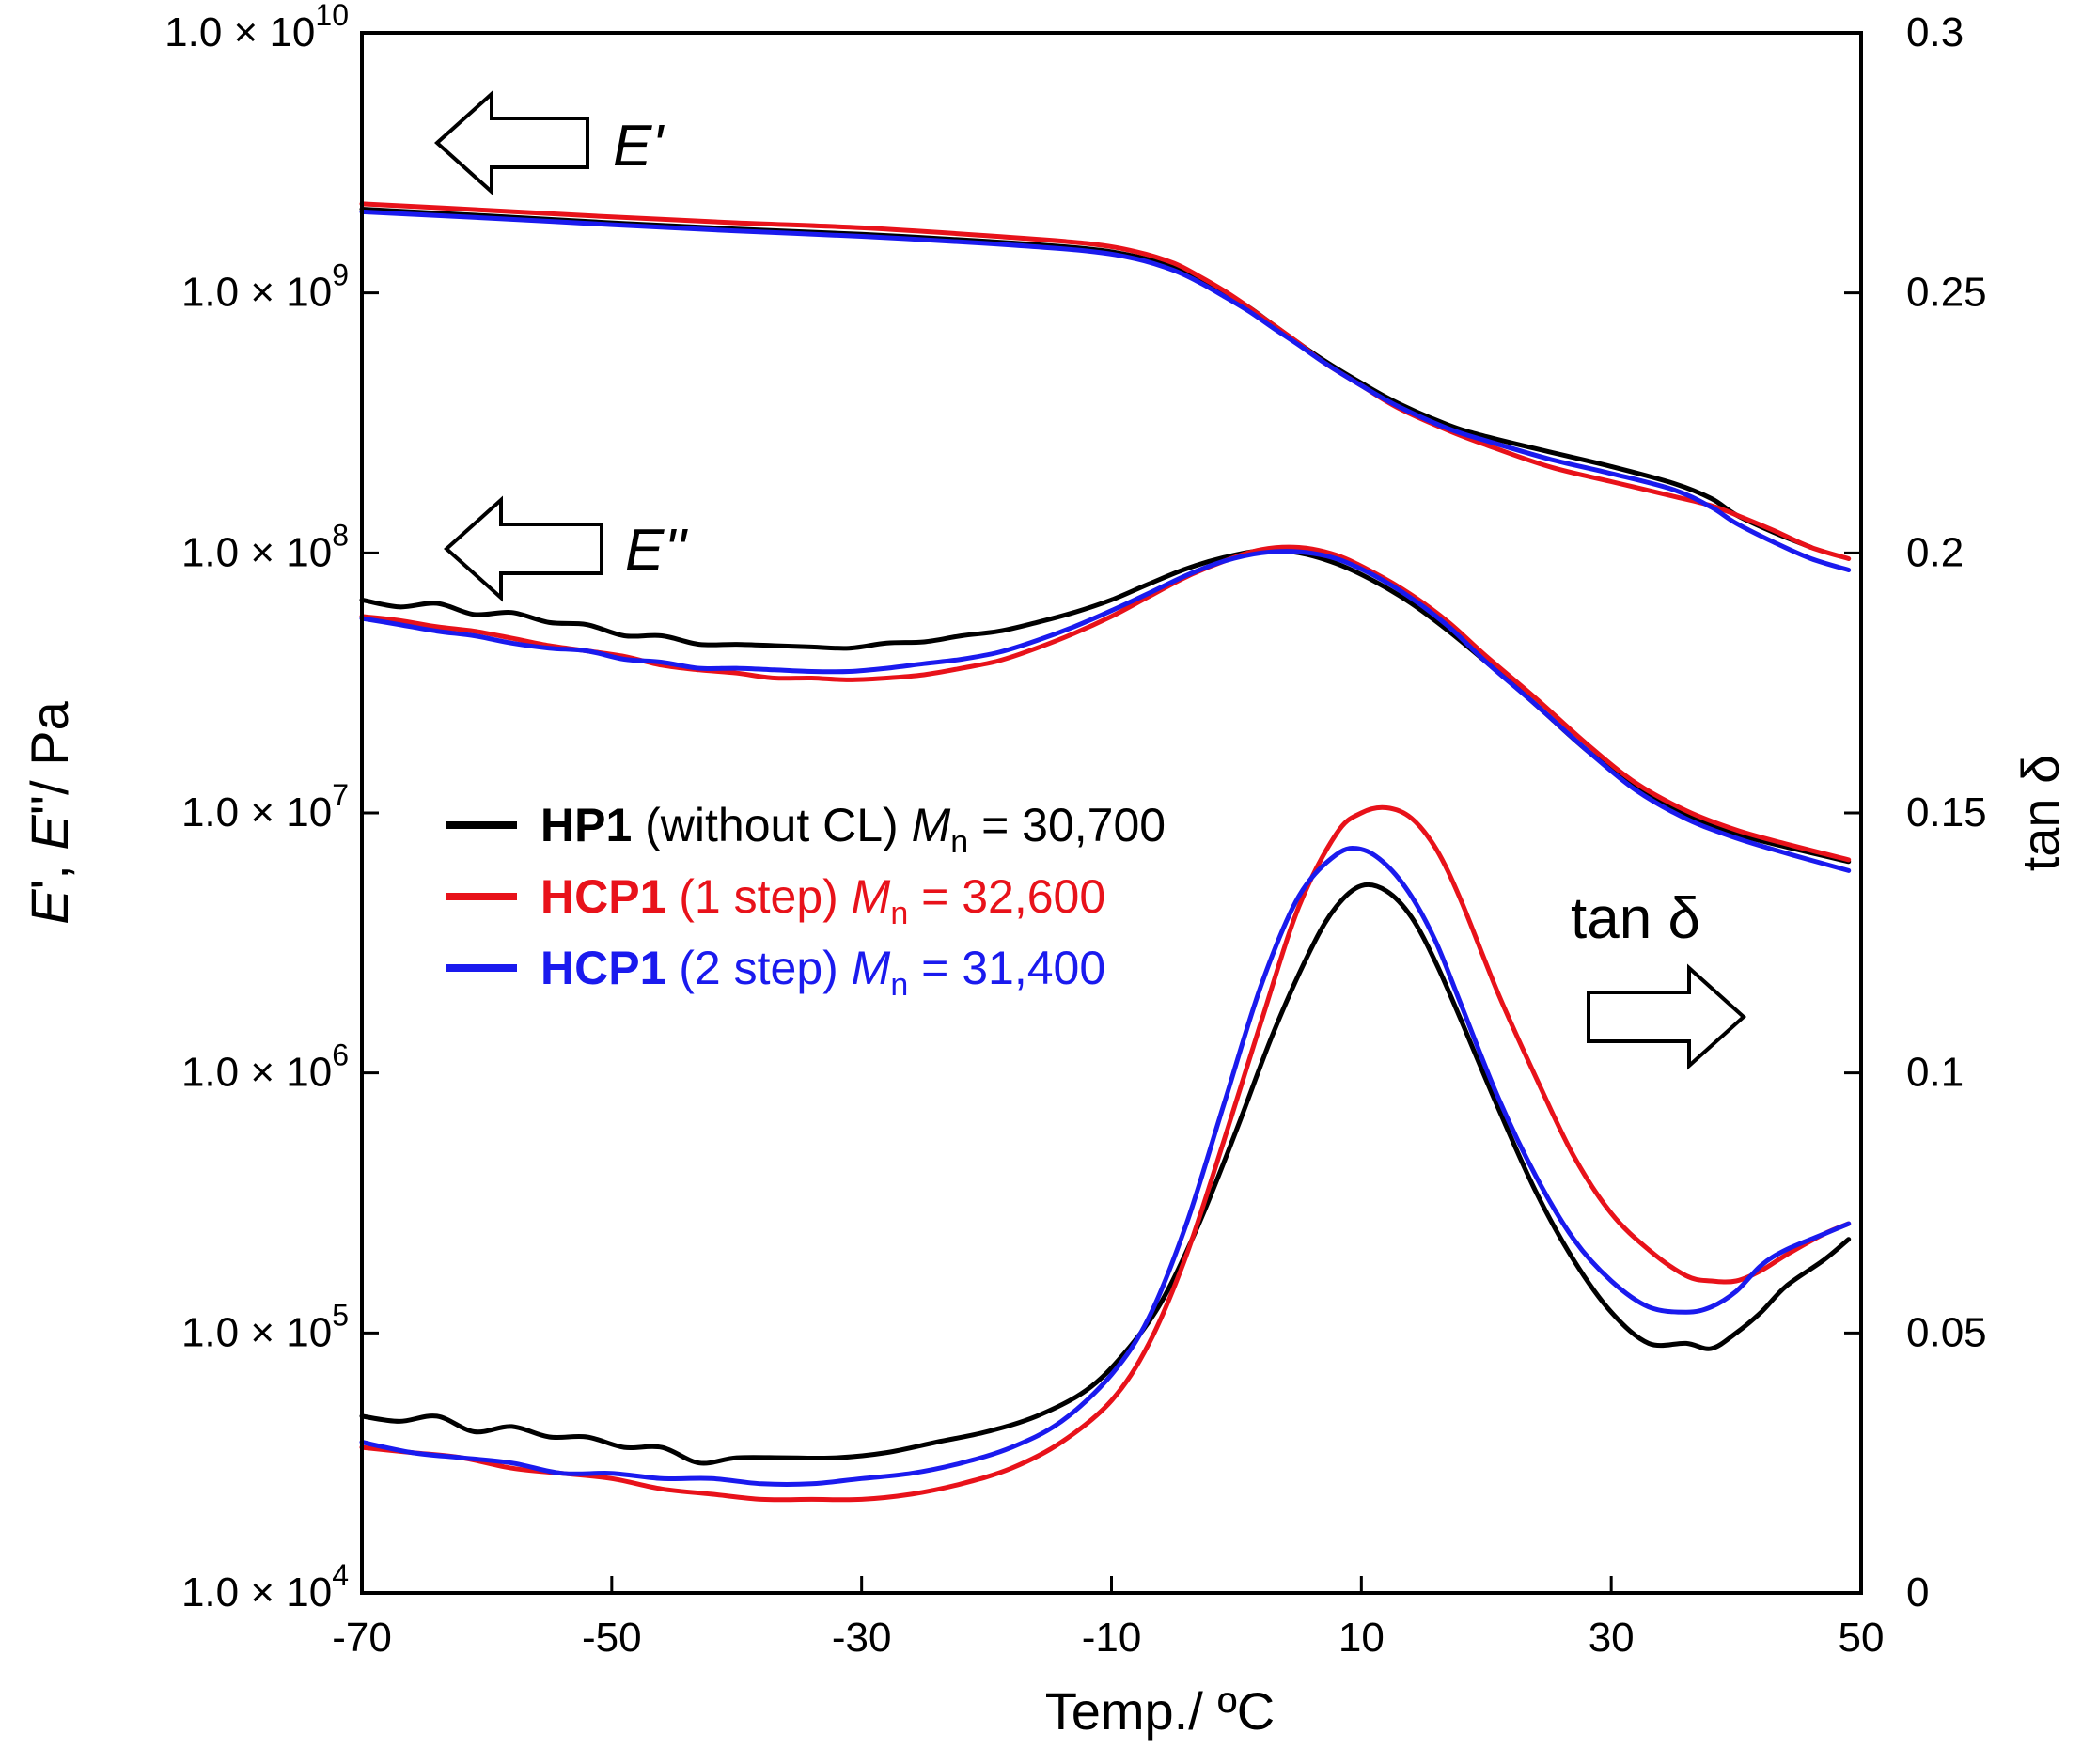 The height and width of the screenshot is (1764, 2082). What do you see at coordinates (265, 807) in the screenshot?
I see `y-left-tick-label: 1.0 × 10⁷` at bounding box center [265, 807].